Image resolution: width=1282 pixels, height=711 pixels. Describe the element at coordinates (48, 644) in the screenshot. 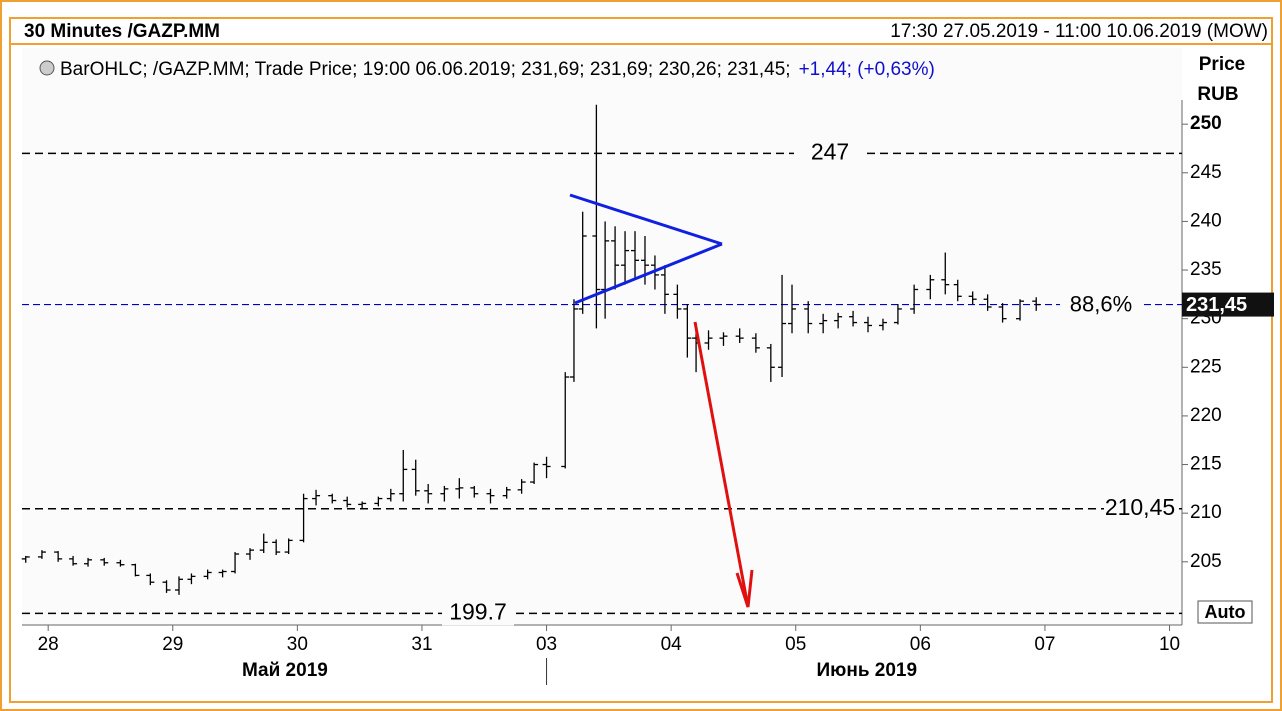

I see `x-tick-label: 28` at that location.